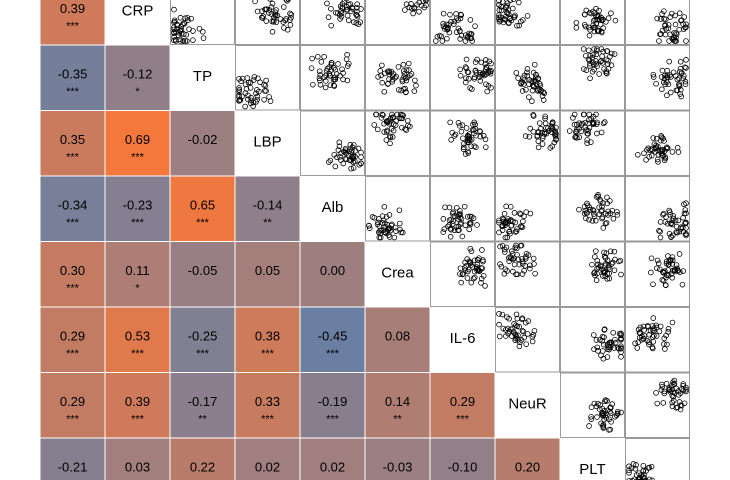 The image size is (730, 480). Describe the element at coordinates (202, 466) in the screenshot. I see `correlation-value: 0.22` at that location.